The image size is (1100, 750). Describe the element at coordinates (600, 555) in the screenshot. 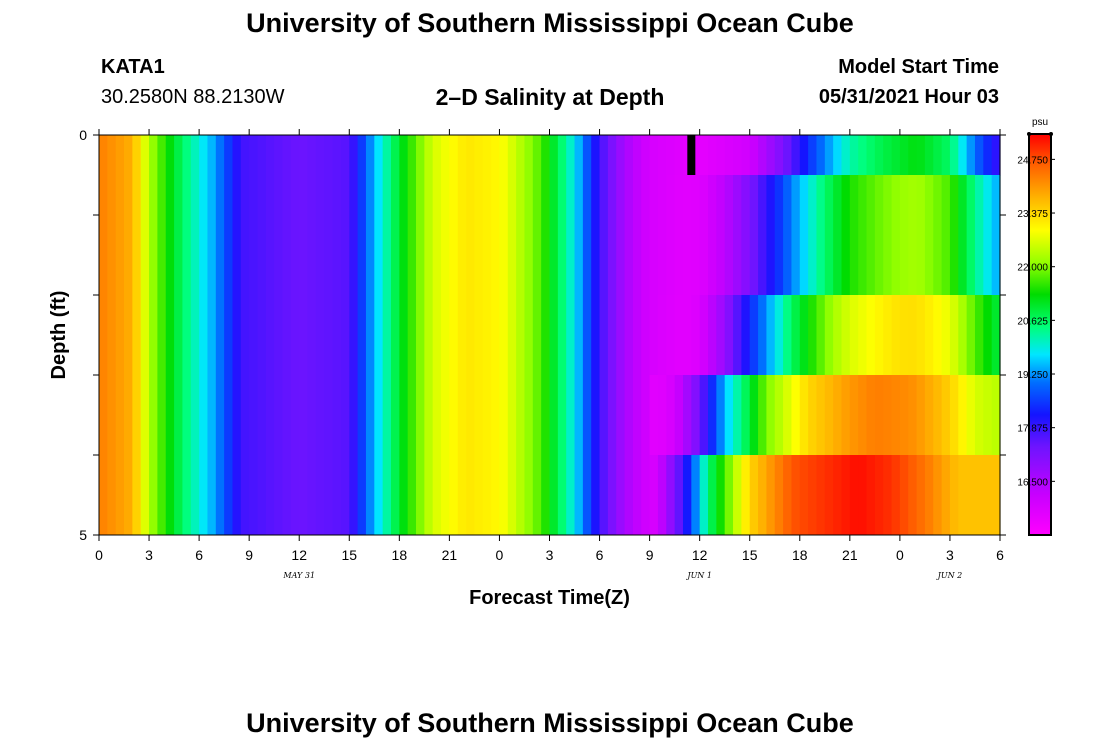

I see `x-tick-label: 6` at that location.